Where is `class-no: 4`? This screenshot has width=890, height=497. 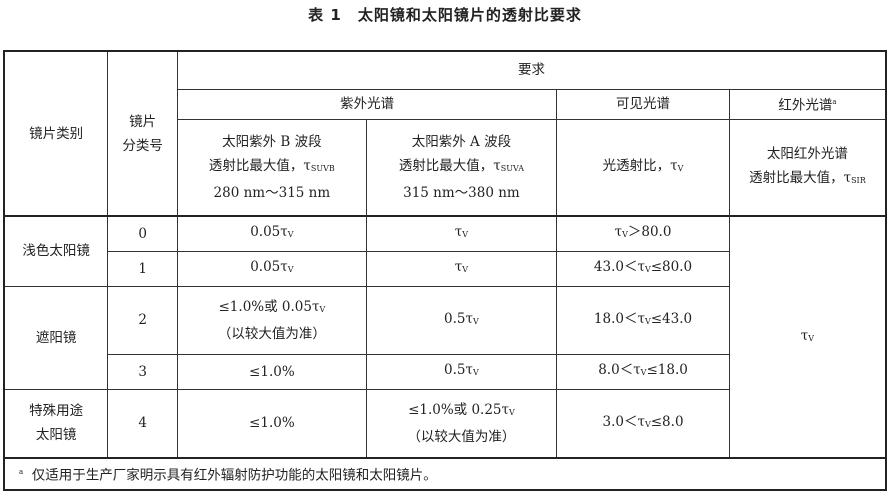 class-no: 4 is located at coordinates (143, 423).